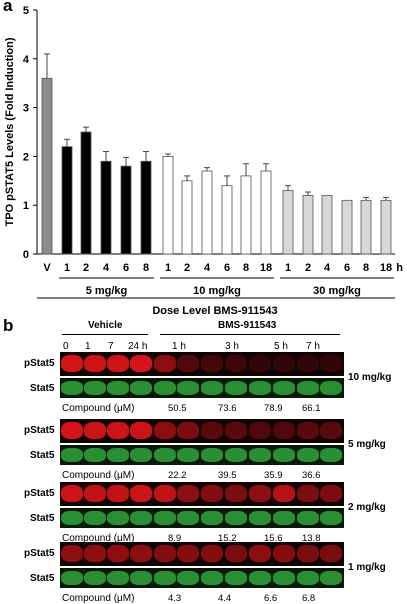 The image size is (407, 604). Describe the element at coordinates (370, 377) in the screenshot. I see `dose-label: 10 mg/kg` at that location.